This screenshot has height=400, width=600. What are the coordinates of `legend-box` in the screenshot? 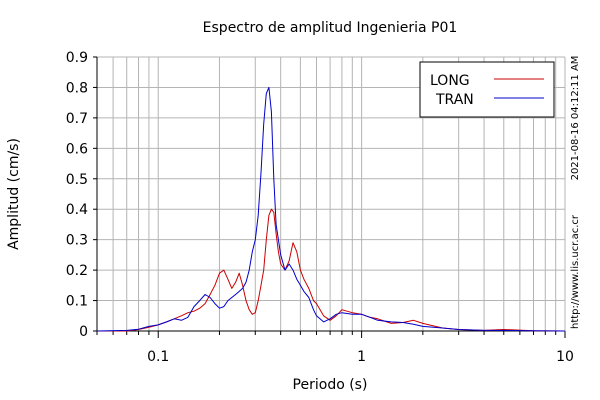 It's located at (487, 89).